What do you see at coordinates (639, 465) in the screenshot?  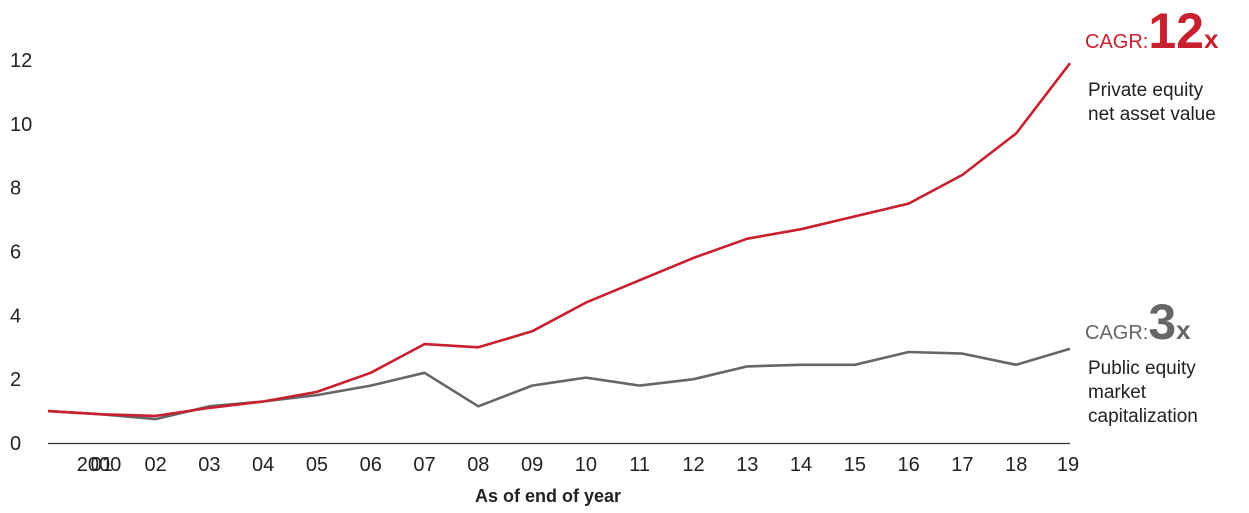 I see `x-tick-label: 11` at bounding box center [639, 465].